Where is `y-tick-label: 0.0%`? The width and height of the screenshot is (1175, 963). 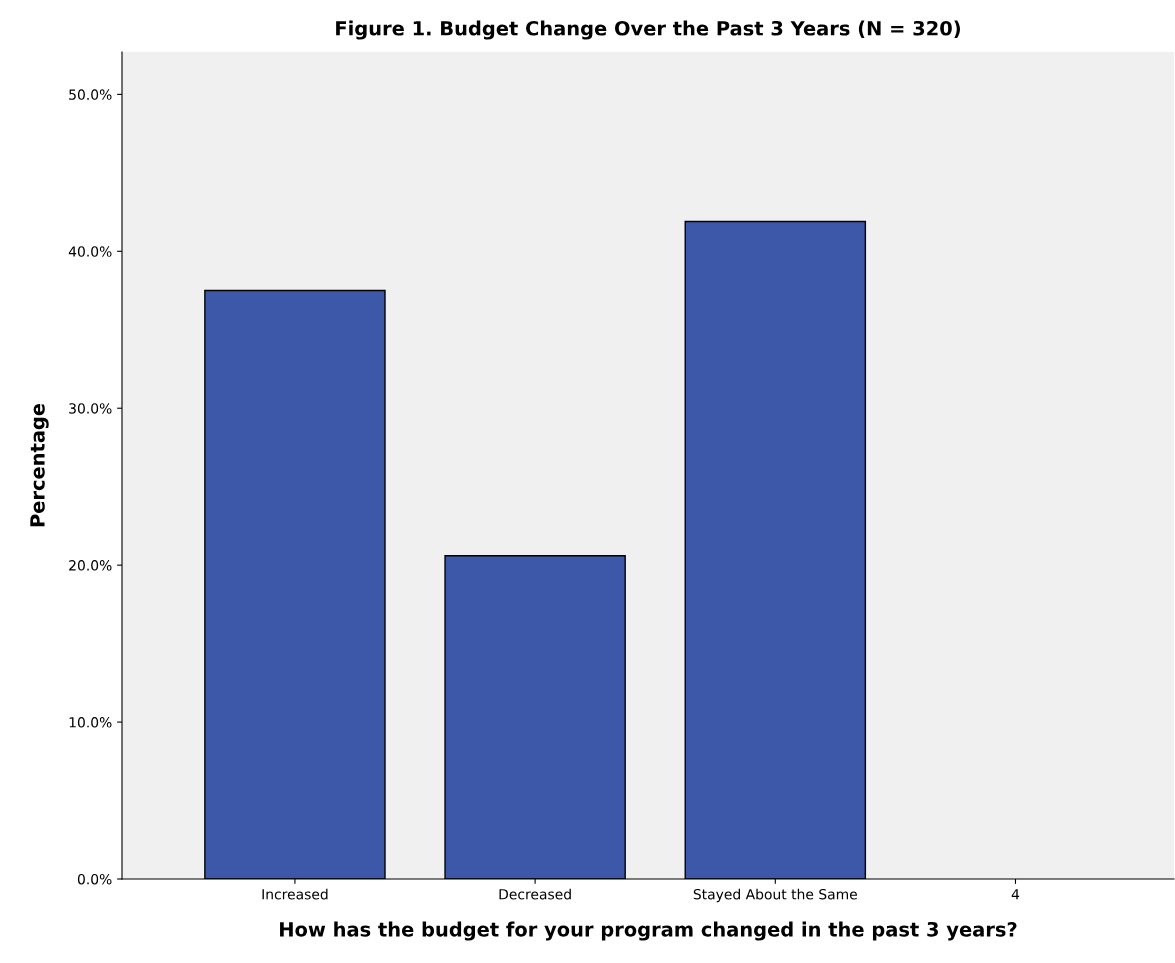 y-tick-label: 0.0% is located at coordinates (94, 879).